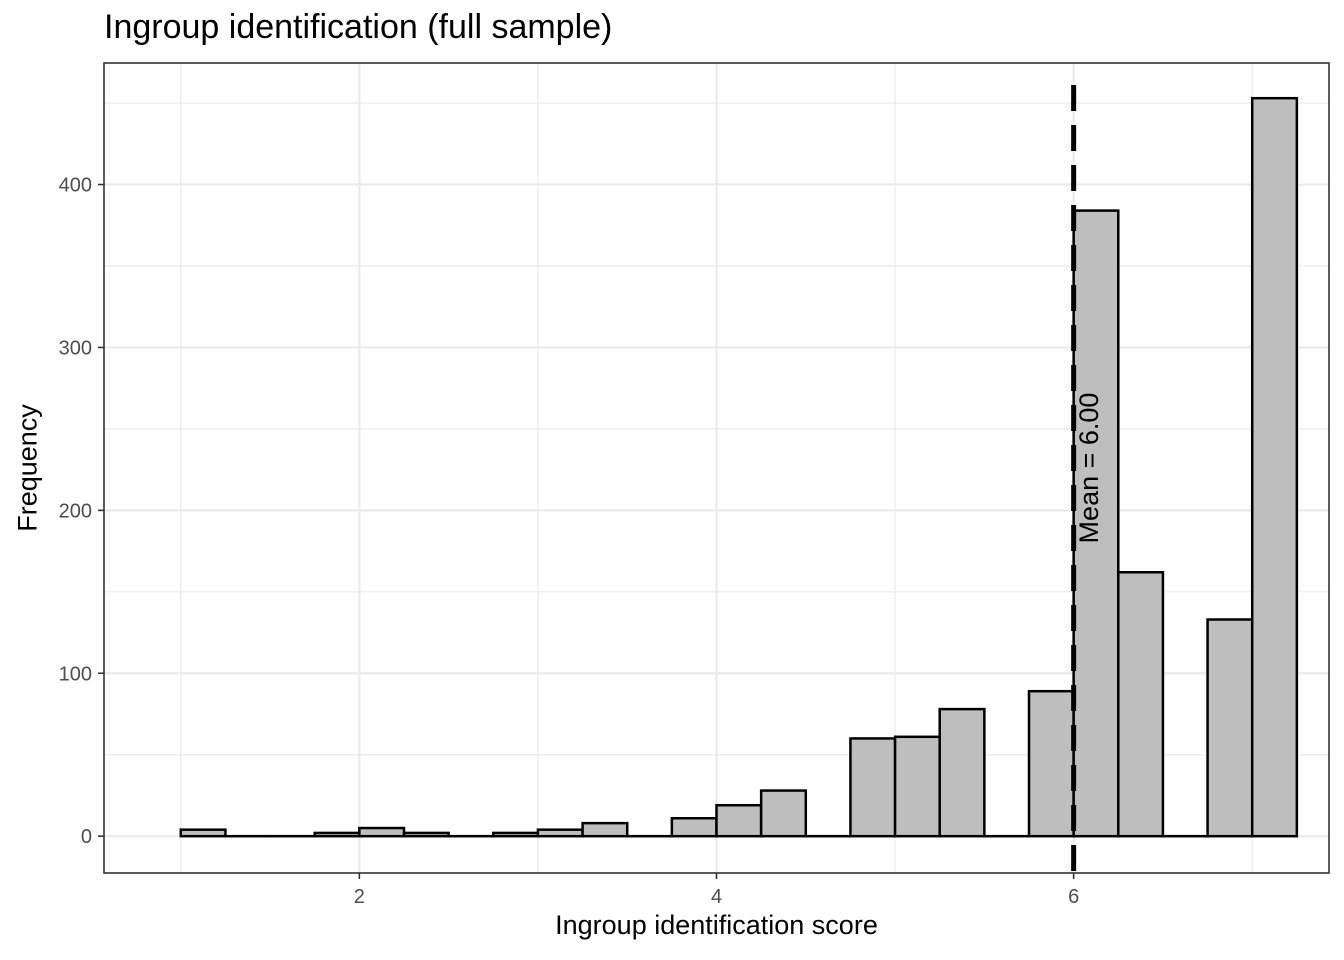 The height and width of the screenshot is (960, 1344). I want to click on x-tick-label: 4, so click(716, 897).